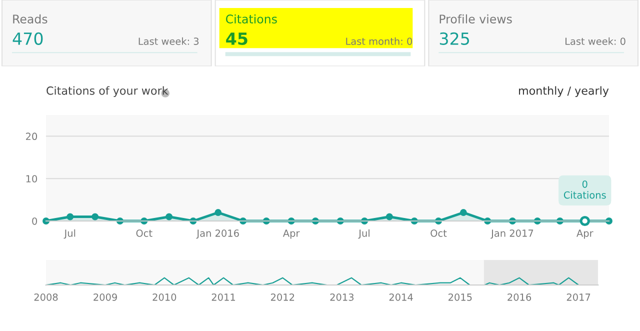  I want to click on x-tick-label: 2015, so click(460, 297).